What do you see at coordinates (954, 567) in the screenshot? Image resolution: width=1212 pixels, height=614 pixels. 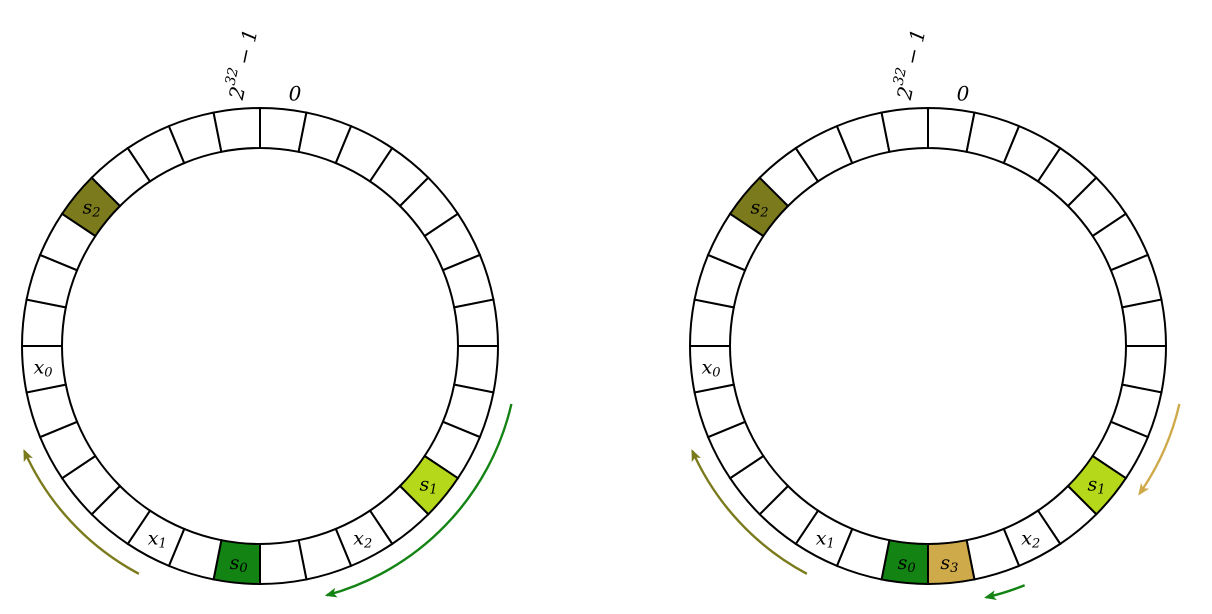 I see `server-label-s3-subscript: 3` at bounding box center [954, 567].